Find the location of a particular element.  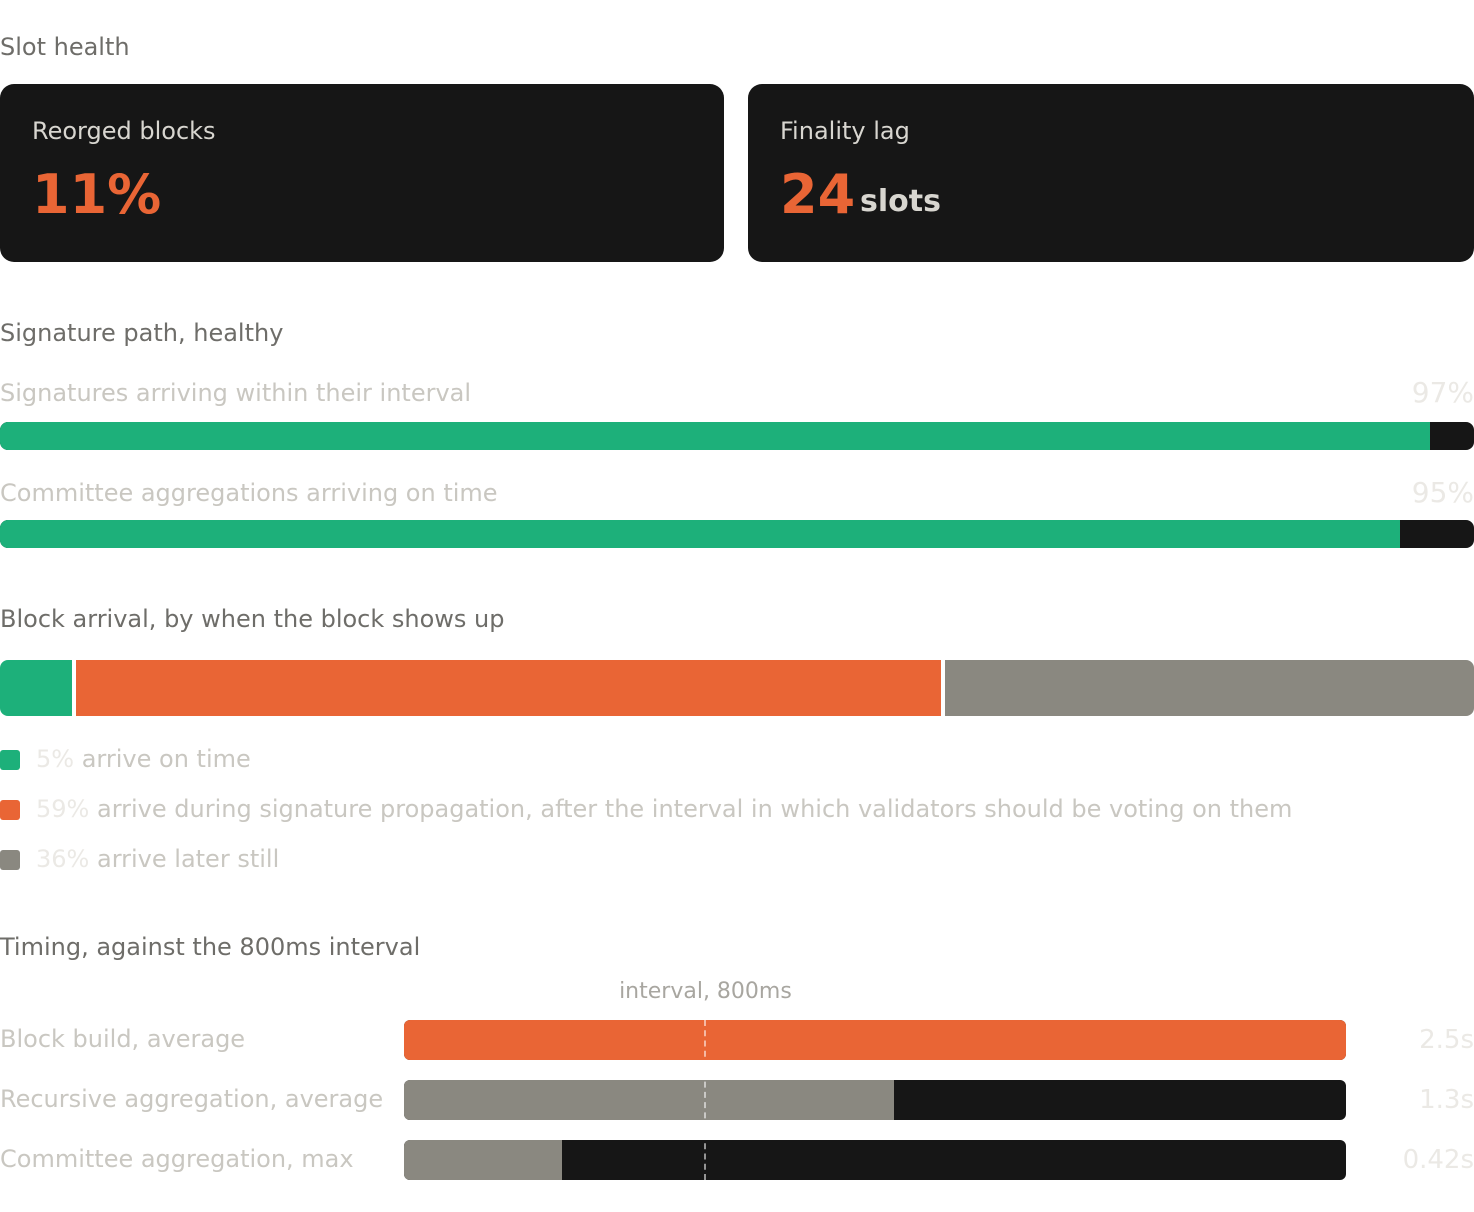

stat-card: Reorged blocks 11% is located at coordinates (362, 173).